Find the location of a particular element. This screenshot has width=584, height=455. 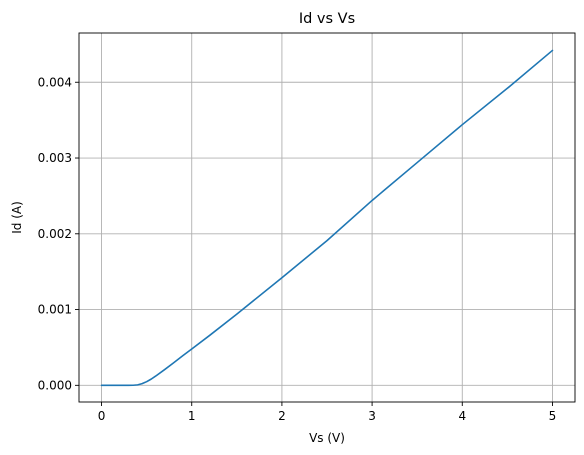

x-tick-label: 3 is located at coordinates (372, 416).